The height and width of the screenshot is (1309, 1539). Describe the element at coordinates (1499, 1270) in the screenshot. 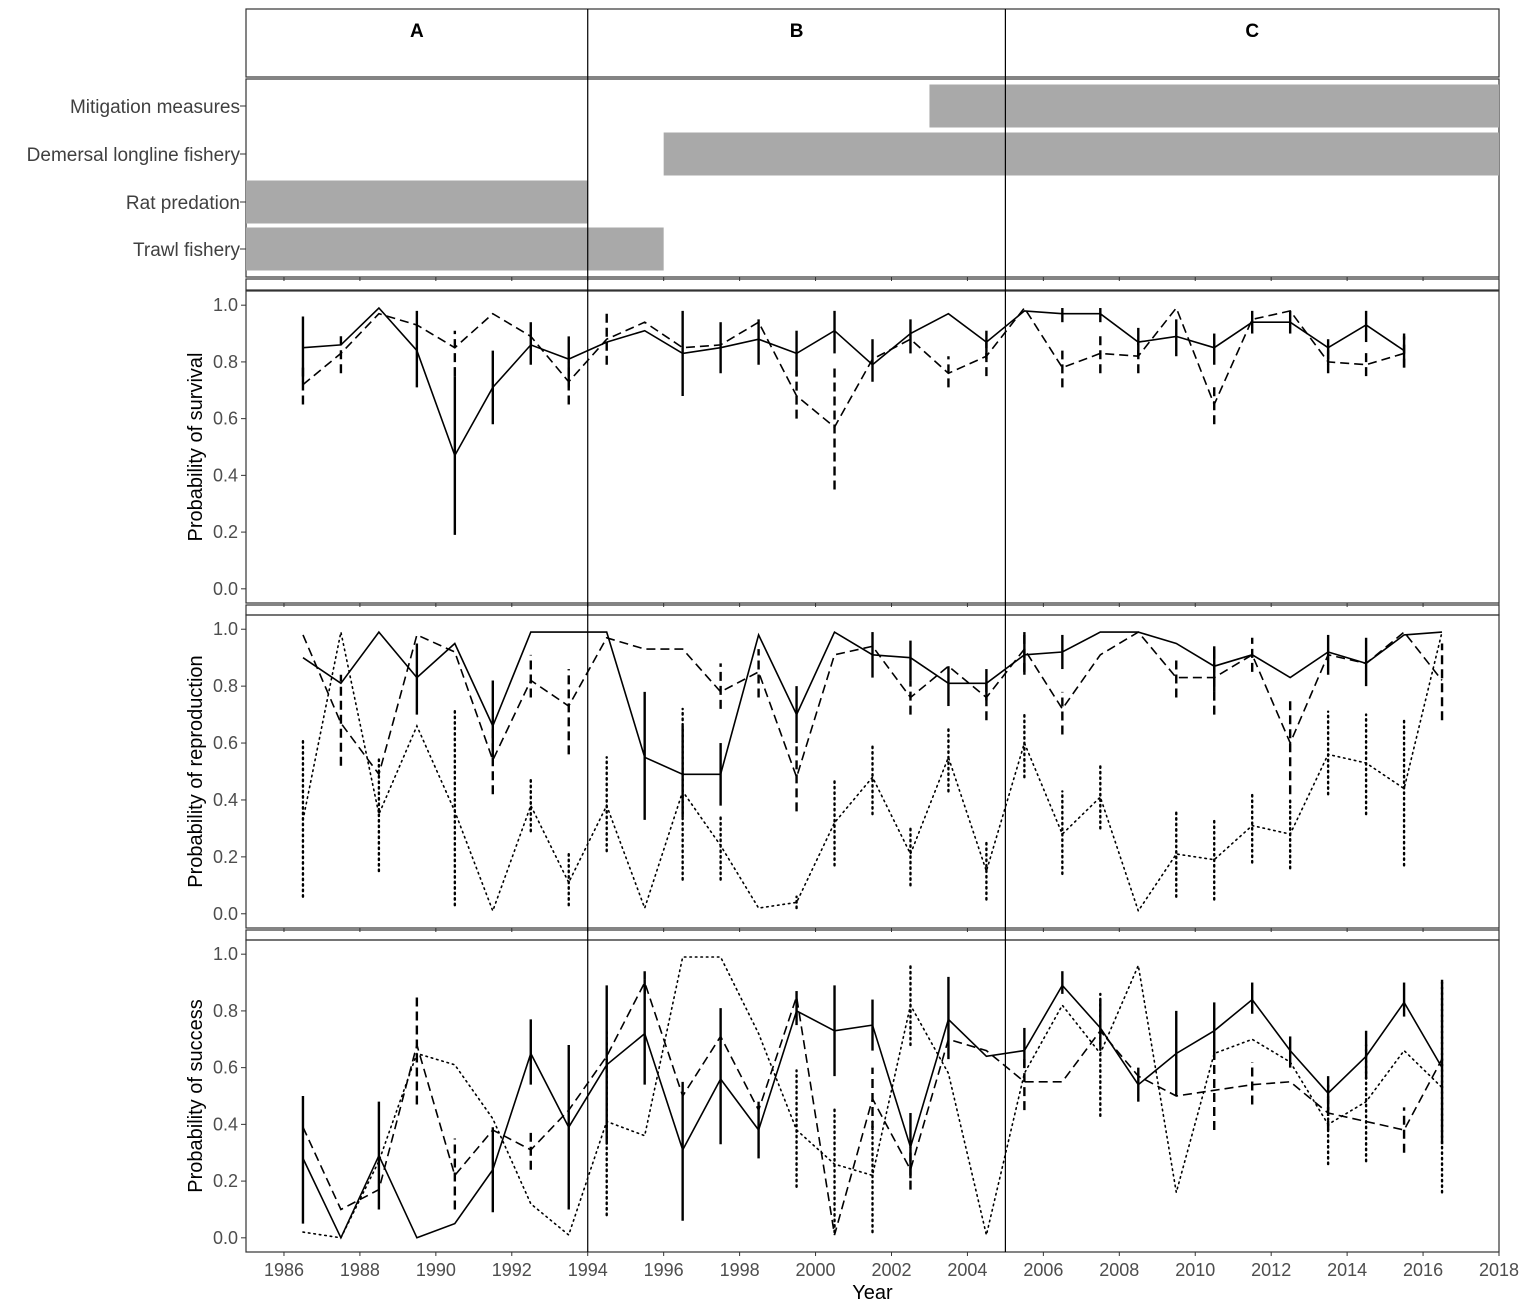

I see `x-tick-label: 2018` at that location.